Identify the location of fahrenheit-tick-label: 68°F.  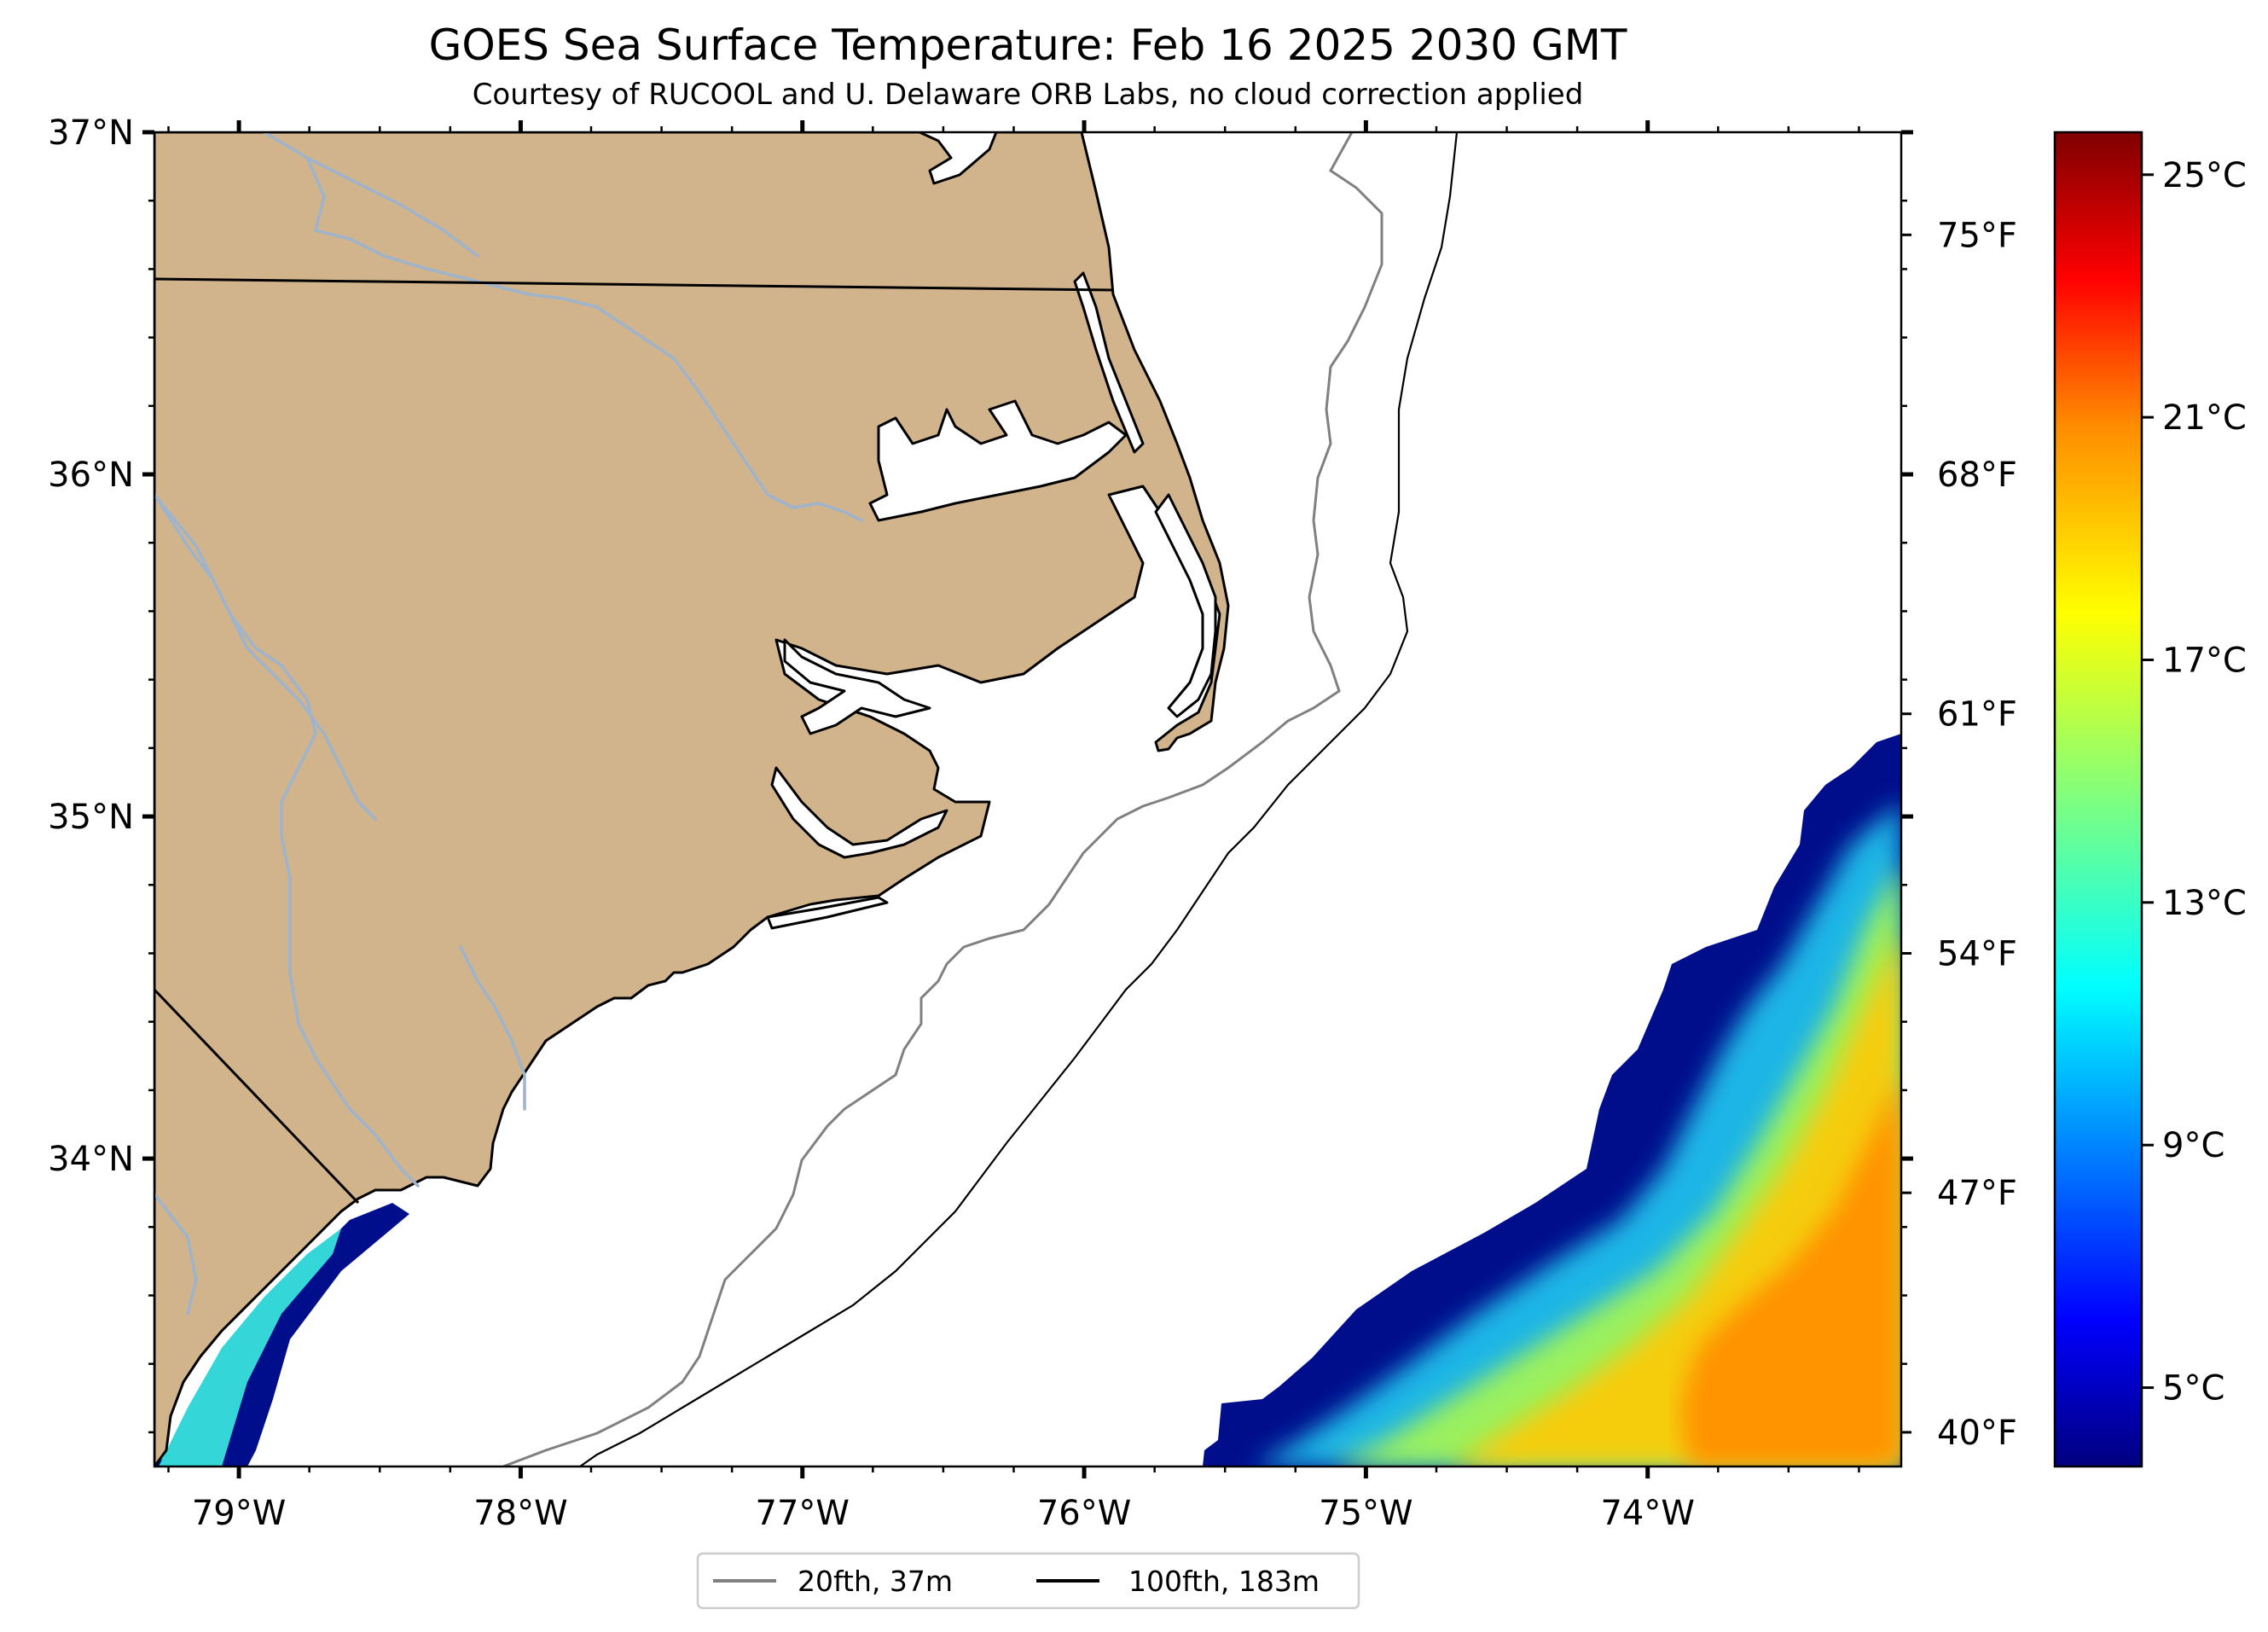
(1977, 475).